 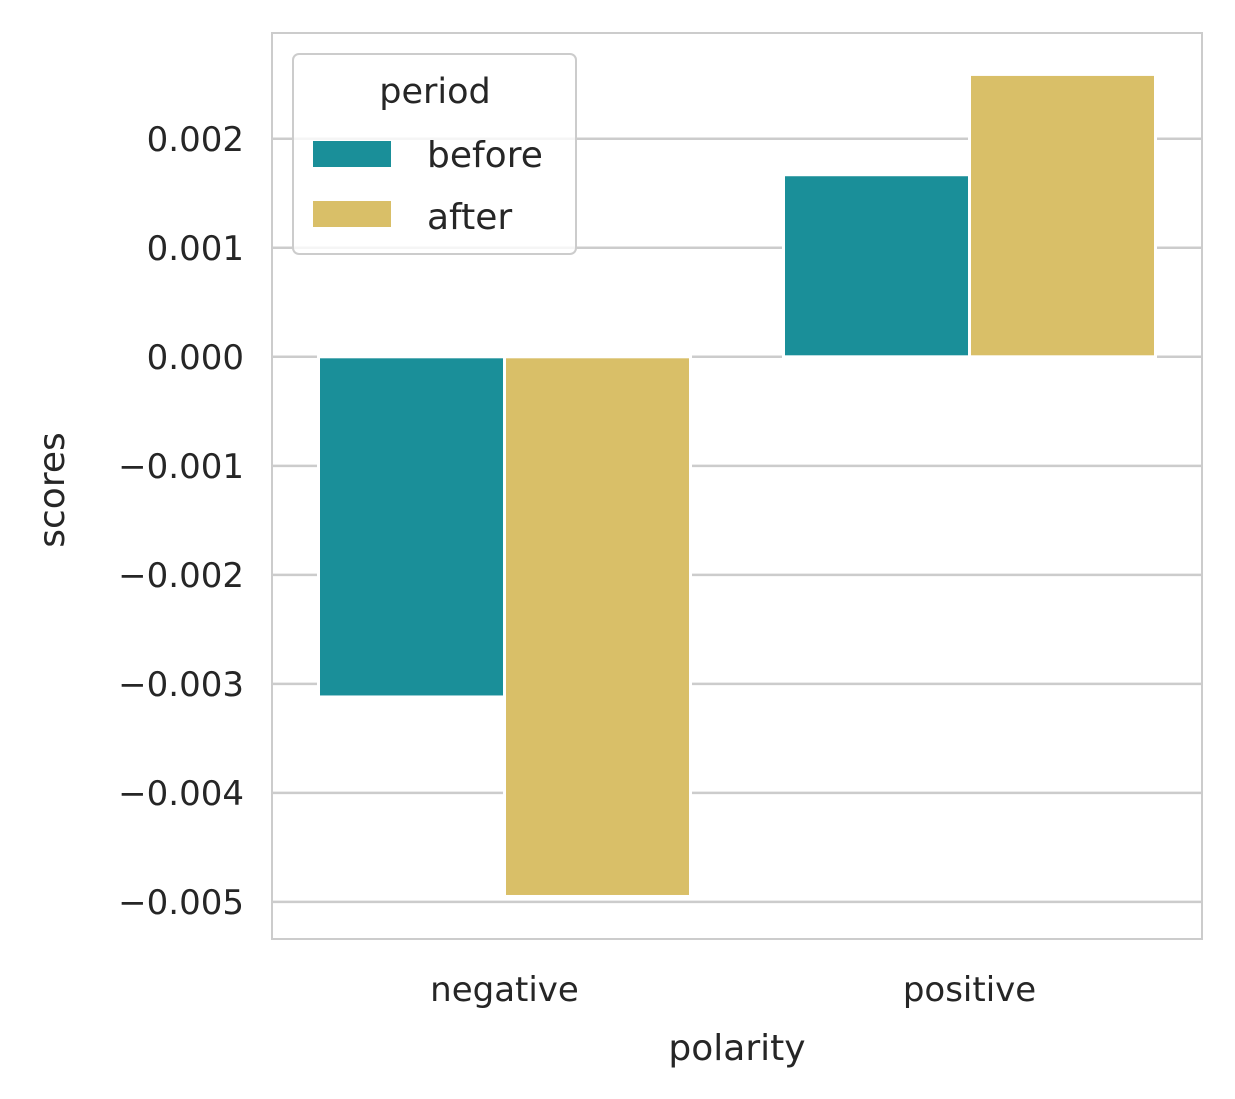 What do you see at coordinates (181, 903) in the screenshot?
I see `y-tick-label: −0.005` at bounding box center [181, 903].